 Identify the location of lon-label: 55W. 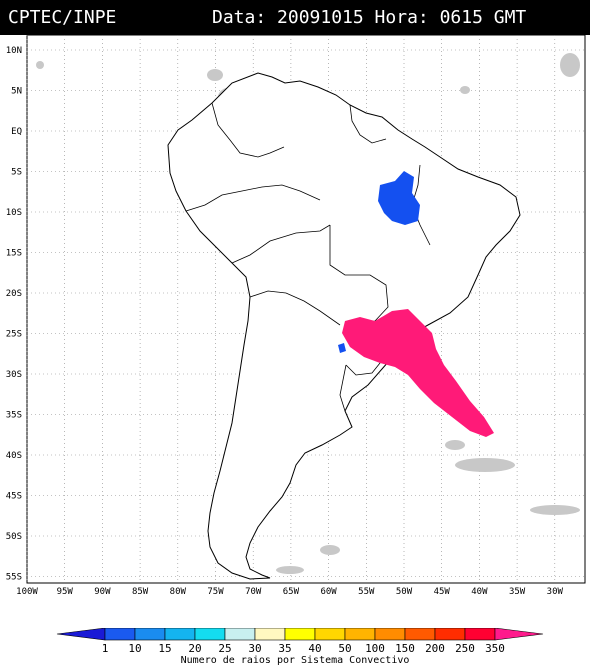
(366, 591).